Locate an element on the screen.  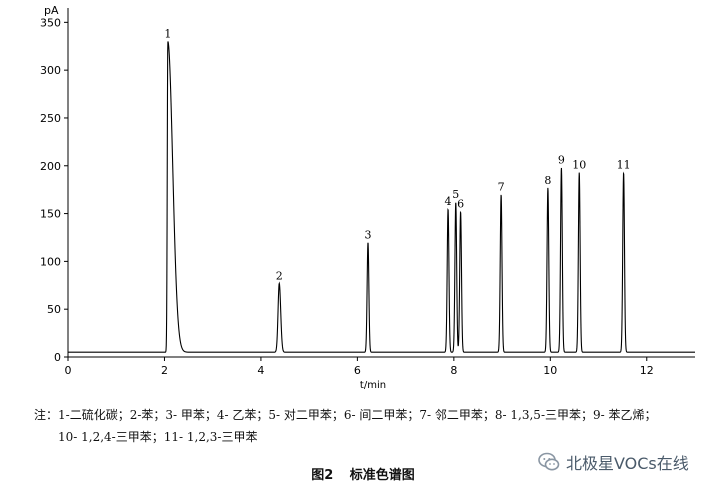
y-tick-label: 50 is located at coordinates (54, 309).